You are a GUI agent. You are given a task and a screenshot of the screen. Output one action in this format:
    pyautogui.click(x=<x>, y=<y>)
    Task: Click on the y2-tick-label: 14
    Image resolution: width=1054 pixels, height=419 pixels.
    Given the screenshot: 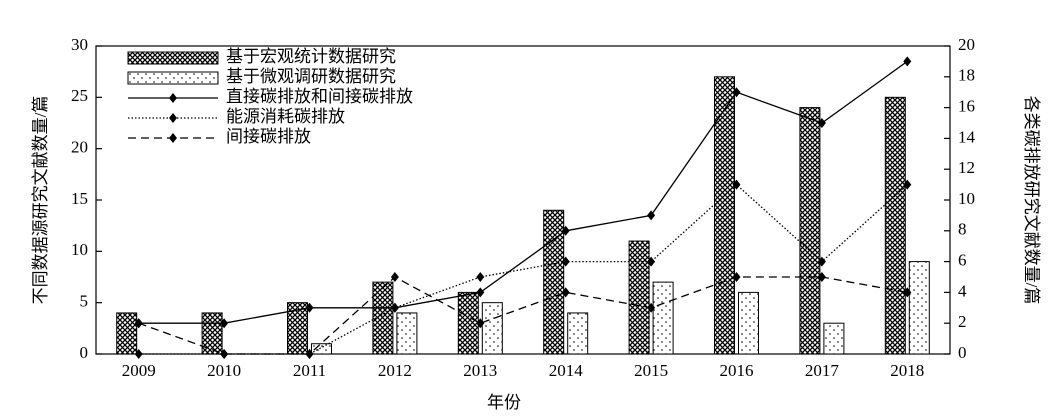 What is the action you would take?
    pyautogui.click(x=967, y=136)
    